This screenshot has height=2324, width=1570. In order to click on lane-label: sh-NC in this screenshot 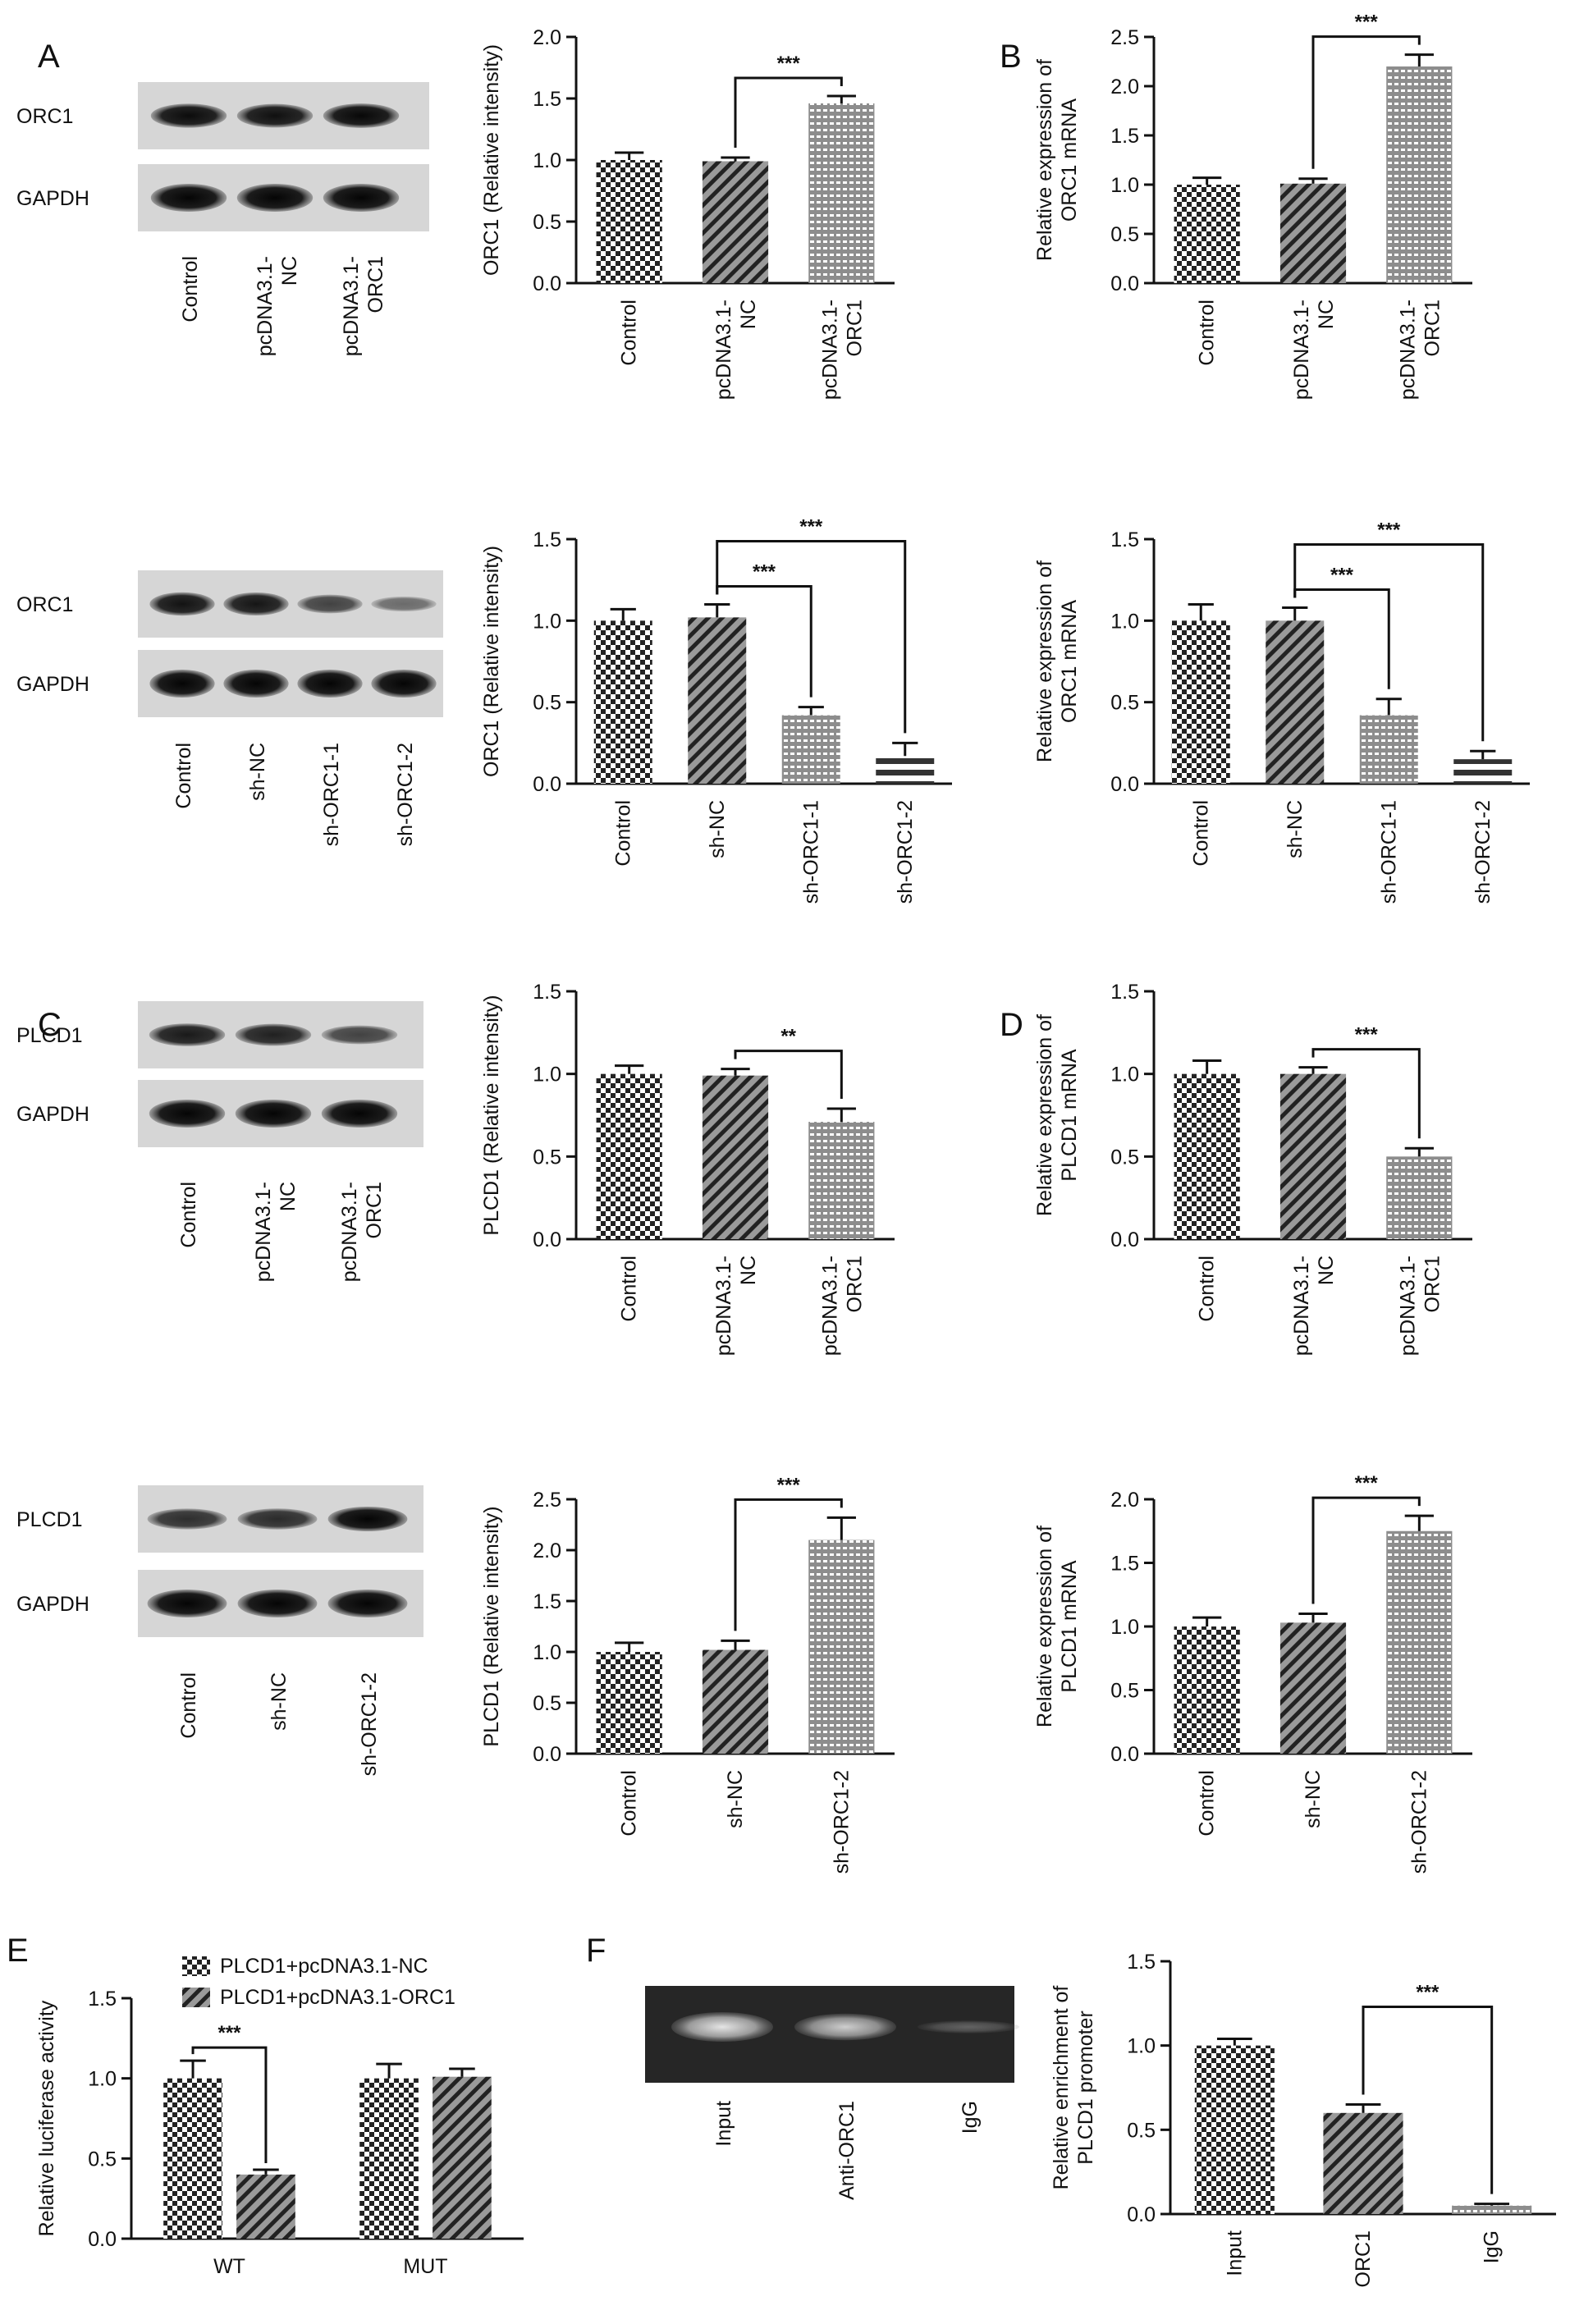, I will do `click(258, 772)`.